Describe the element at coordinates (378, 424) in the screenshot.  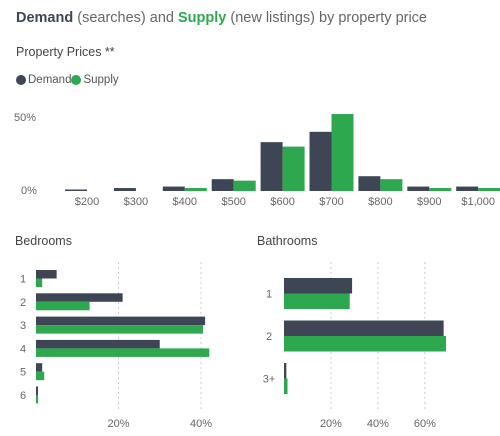
I see `bathrooms-xtick-2: 40%` at that location.